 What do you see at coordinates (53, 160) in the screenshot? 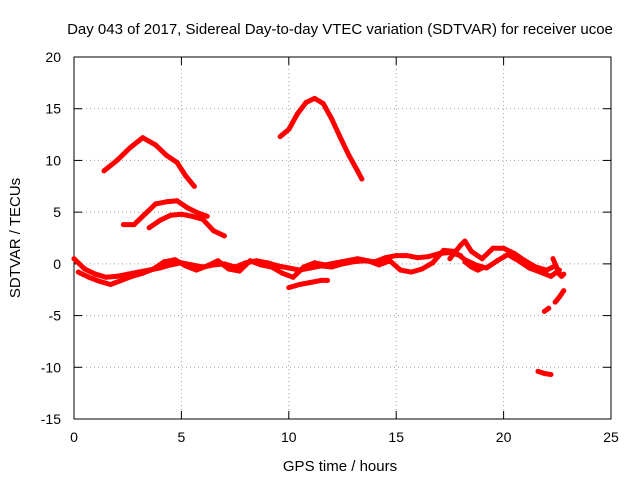
I see `y-tick-label: 10` at bounding box center [53, 160].